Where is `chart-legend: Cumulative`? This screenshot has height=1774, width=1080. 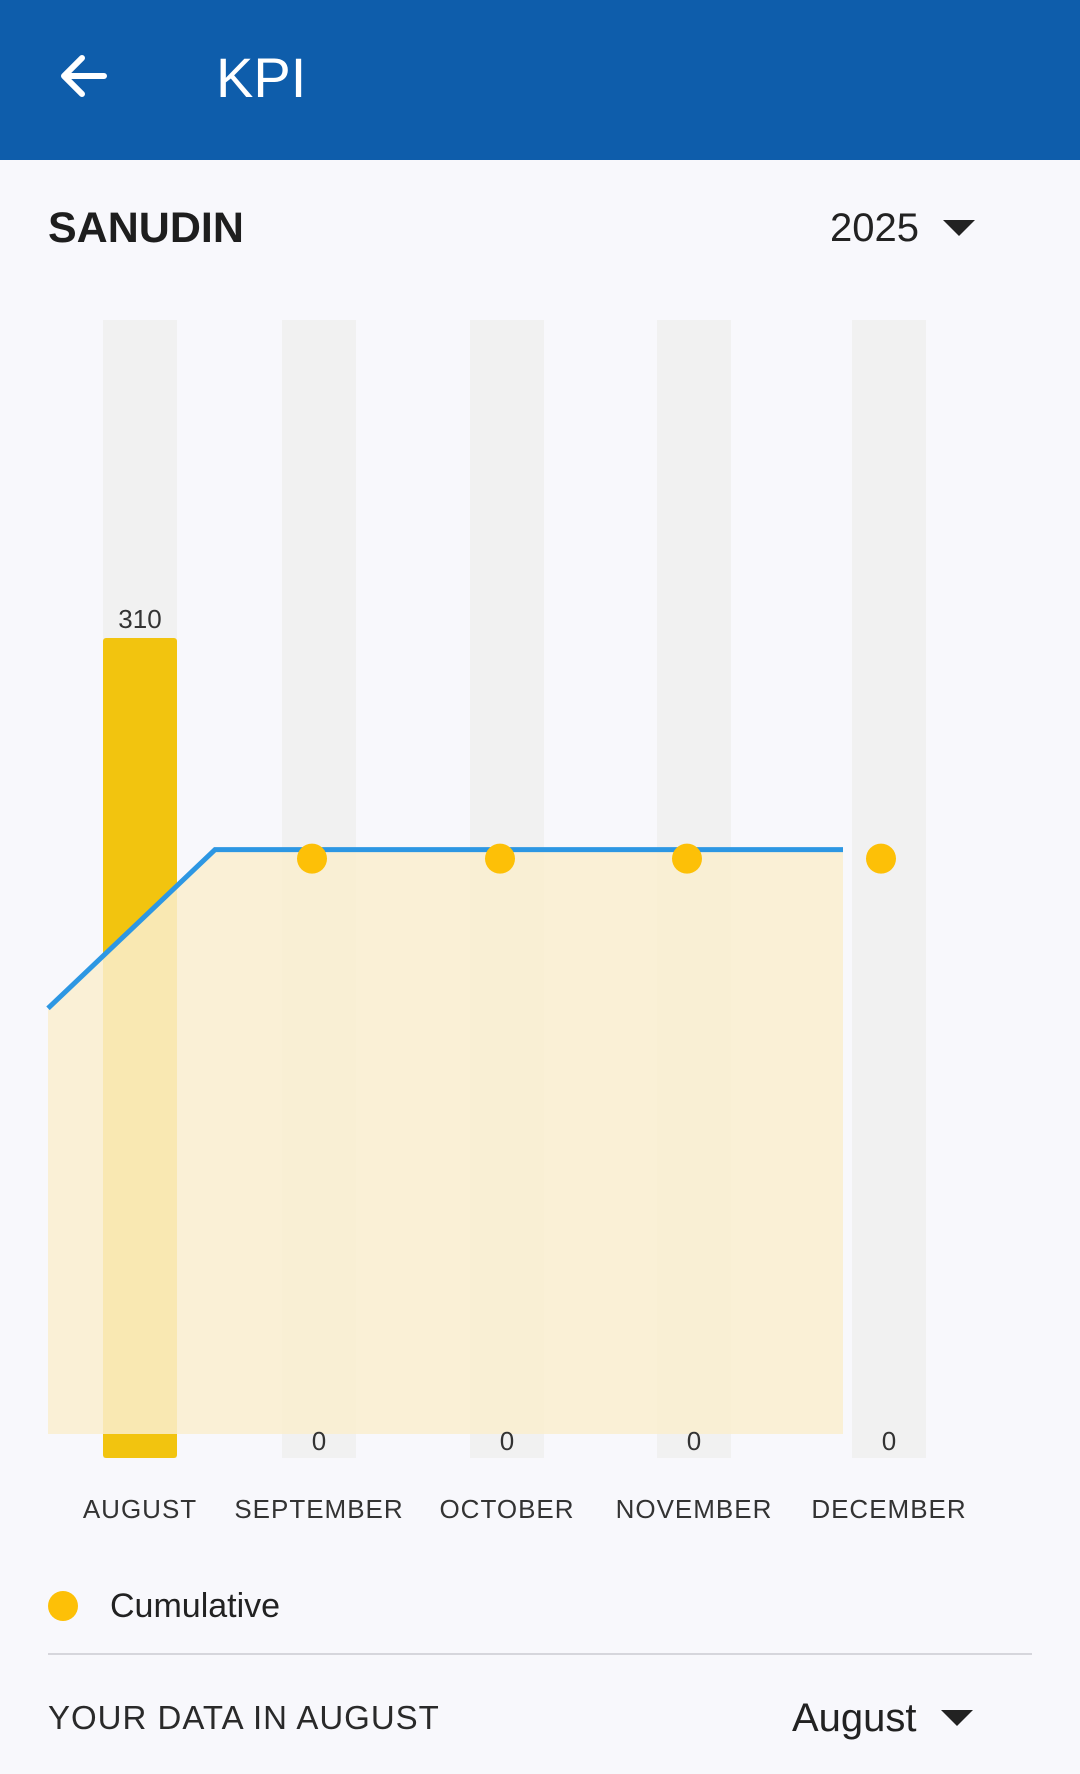 chart-legend: Cumulative is located at coordinates (164, 1606).